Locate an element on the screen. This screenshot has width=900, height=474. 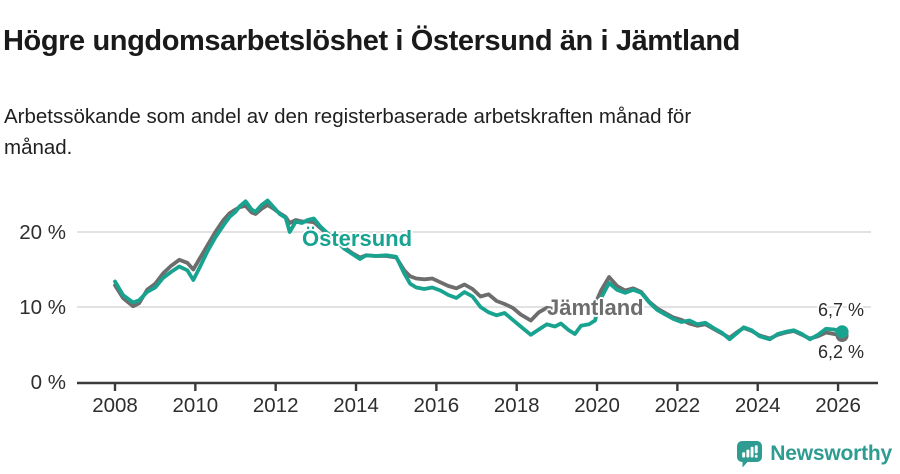
x-tick-label: 2020 is located at coordinates (597, 405).